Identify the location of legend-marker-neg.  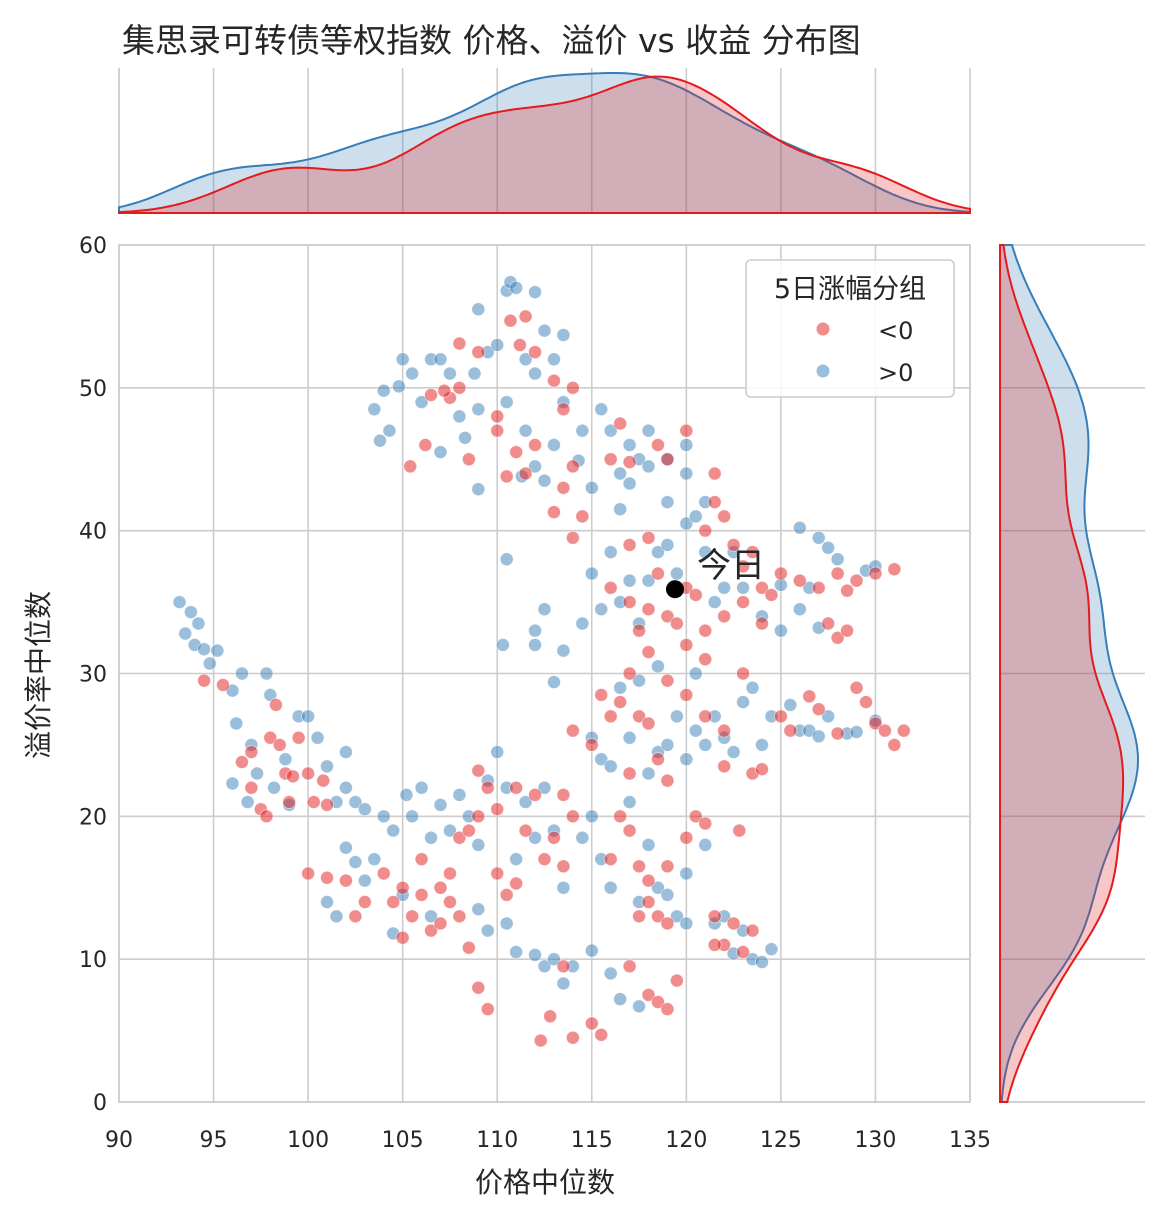
(823, 329).